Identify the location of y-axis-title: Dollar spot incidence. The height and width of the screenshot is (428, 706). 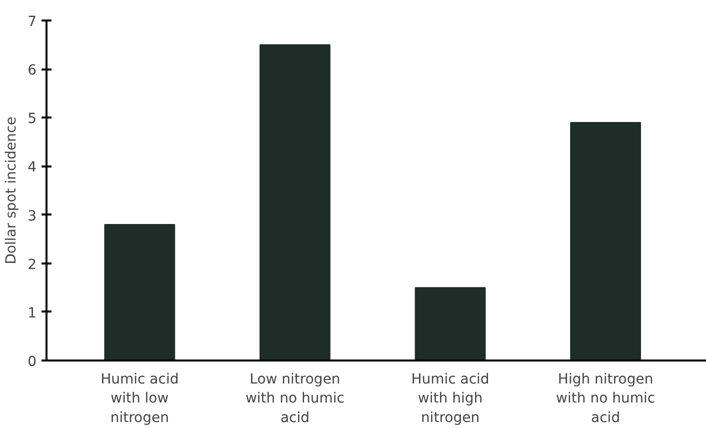
(12, 190).